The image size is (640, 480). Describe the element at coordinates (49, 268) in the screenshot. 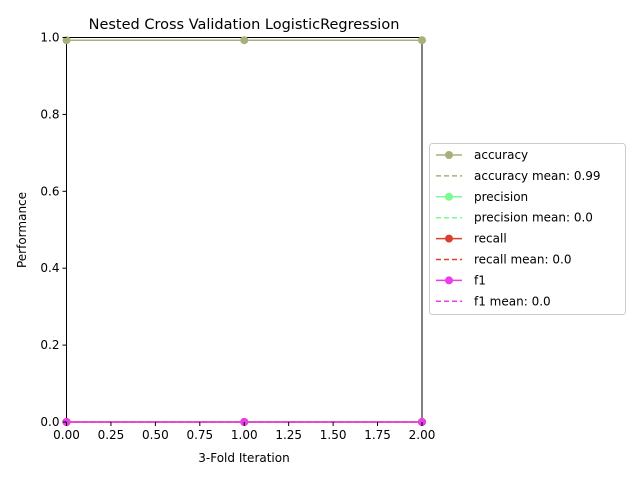

I see `y-tick-label: 0.4` at that location.